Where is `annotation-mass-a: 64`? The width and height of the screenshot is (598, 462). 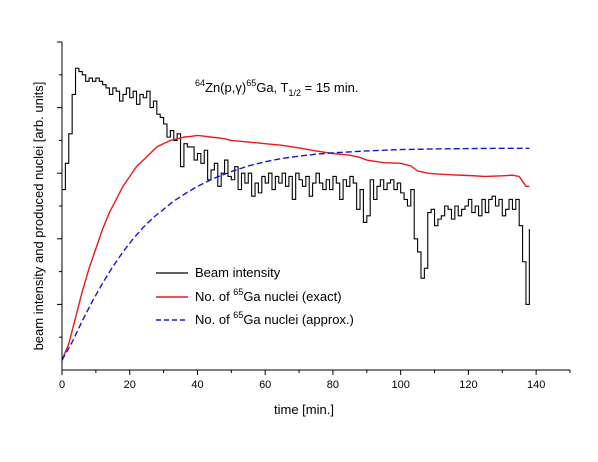 annotation-mass-a: 64 is located at coordinates (200, 83).